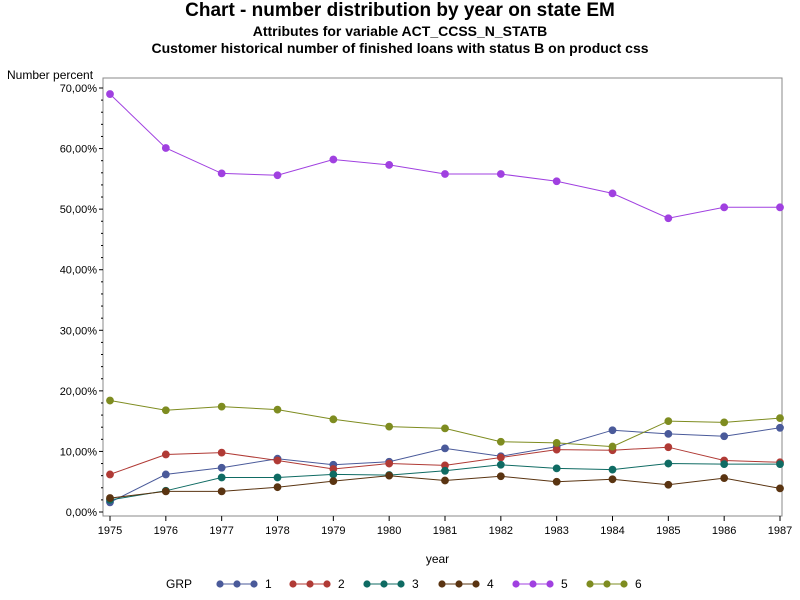 Image resolution: width=800 pixels, height=600 pixels. Describe the element at coordinates (79, 89) in the screenshot. I see `y-tick-label: 70,00%` at that location.